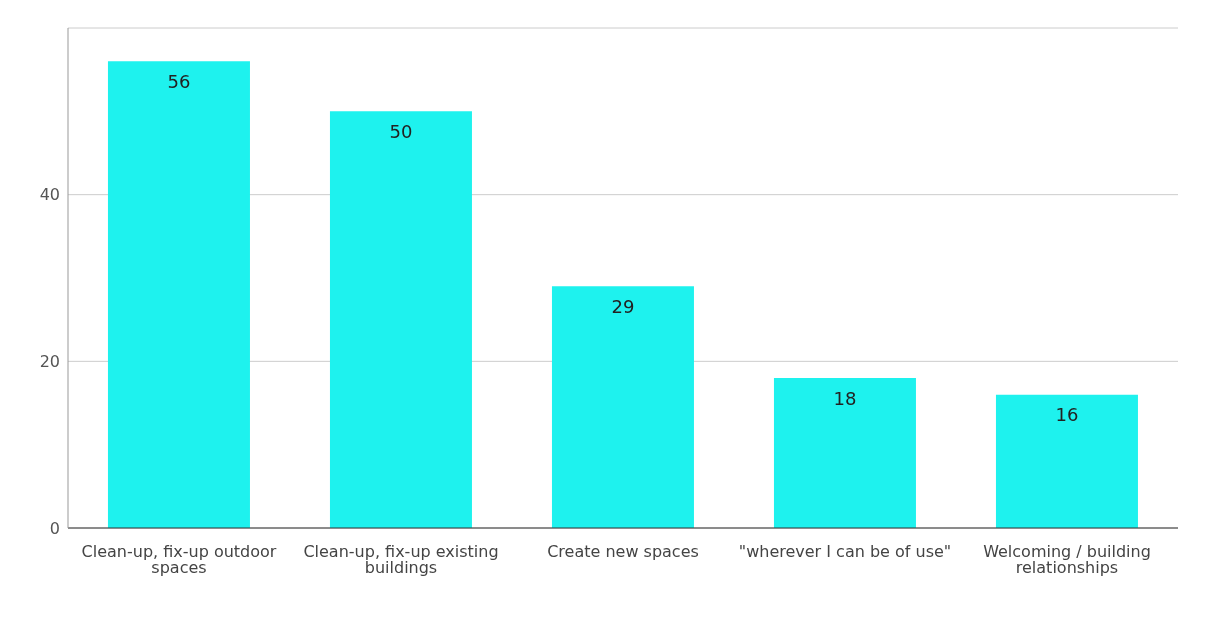  I want to click on x-tick-label: Create new spaces, so click(623, 552).